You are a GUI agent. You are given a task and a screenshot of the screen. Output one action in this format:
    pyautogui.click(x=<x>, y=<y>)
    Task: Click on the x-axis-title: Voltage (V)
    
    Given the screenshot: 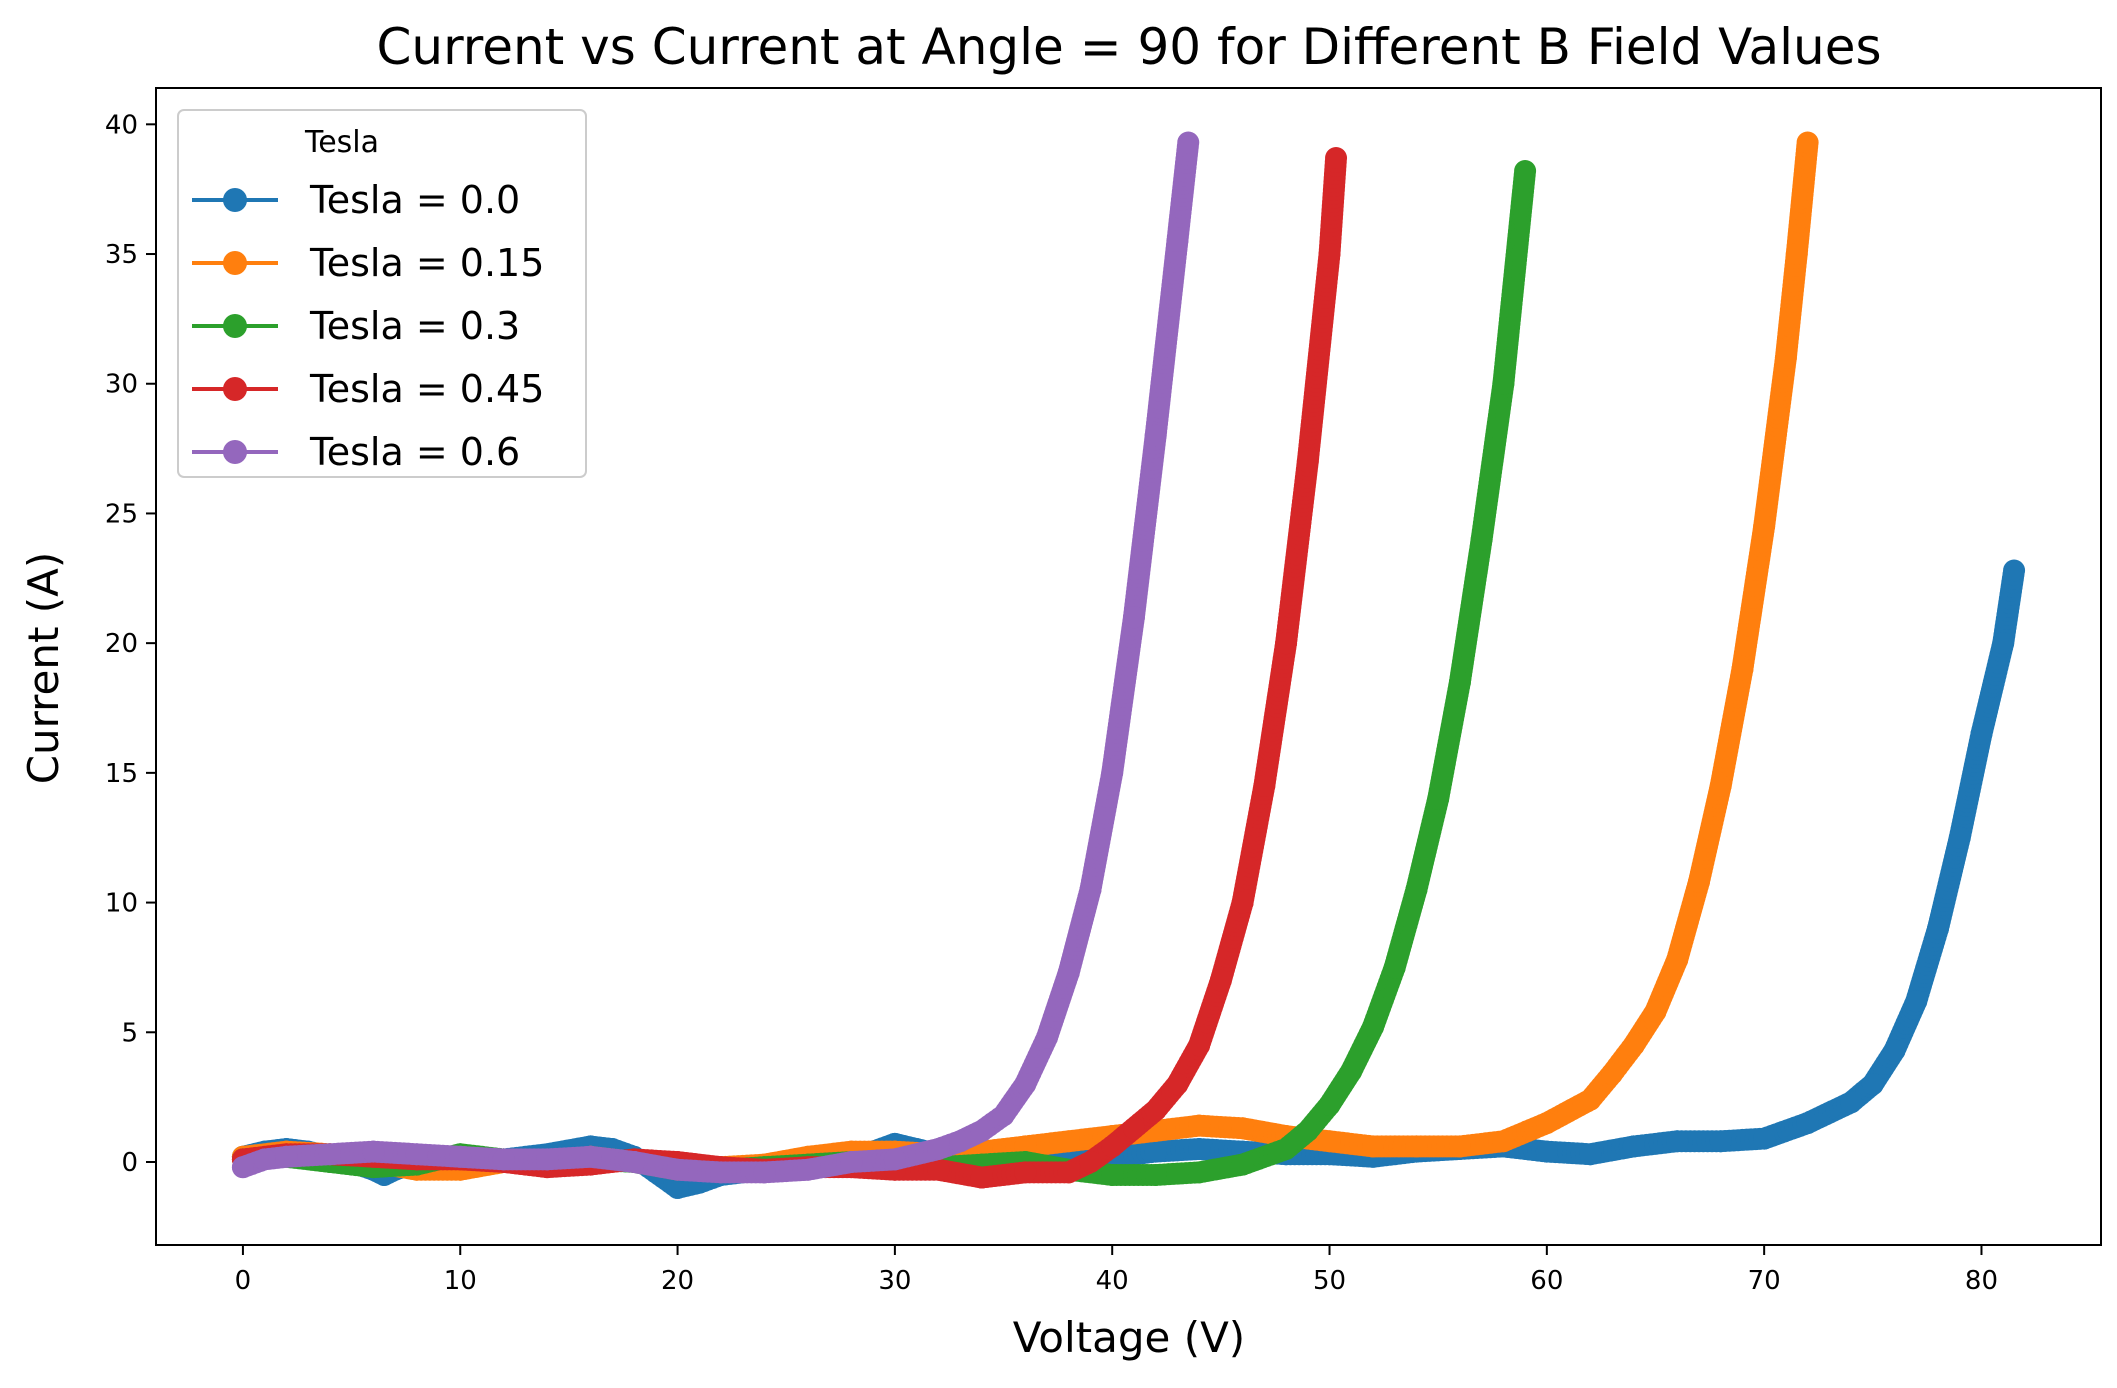 What is the action you would take?
    pyautogui.click(x=1129, y=1337)
    